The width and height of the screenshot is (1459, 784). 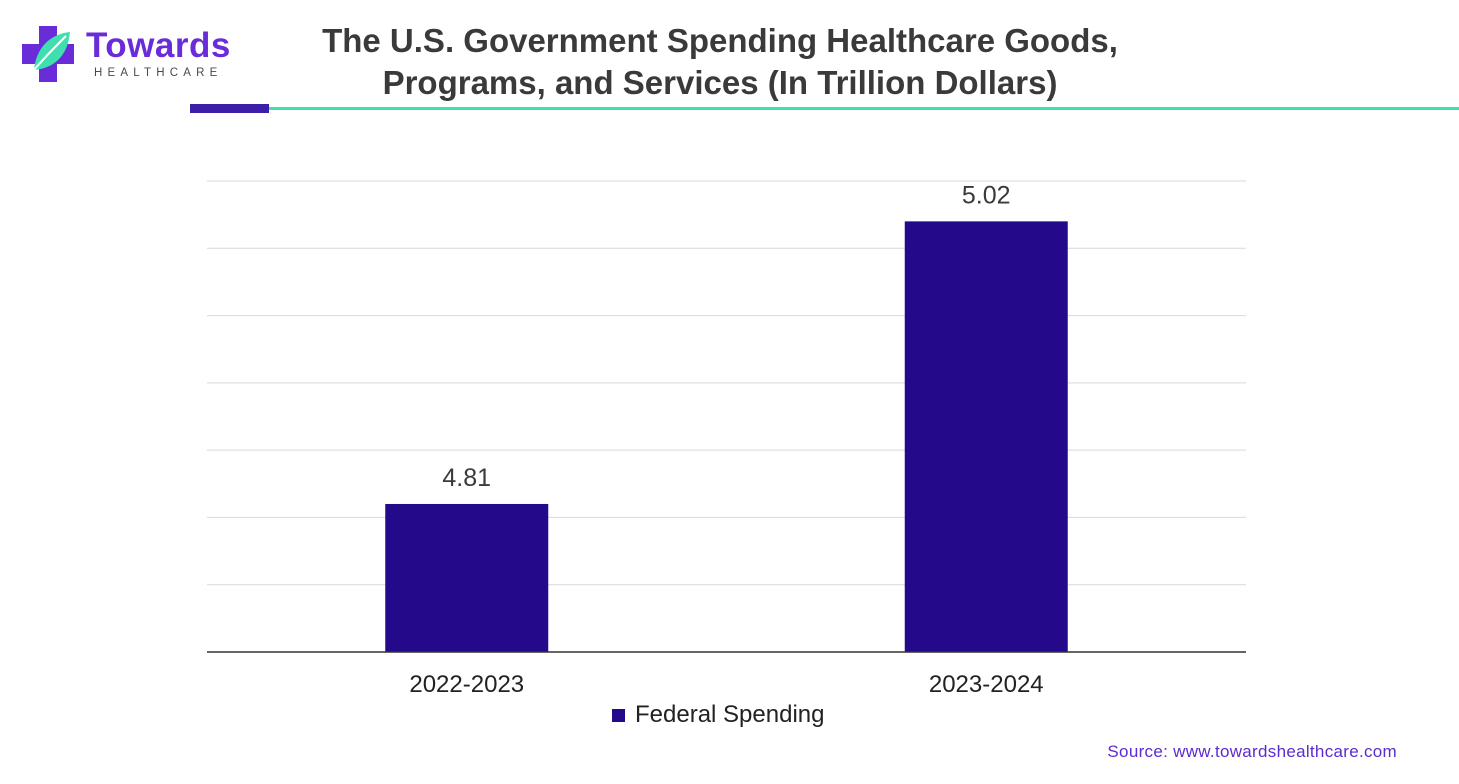 What do you see at coordinates (618, 715) in the screenshot?
I see `legend-swatch` at bounding box center [618, 715].